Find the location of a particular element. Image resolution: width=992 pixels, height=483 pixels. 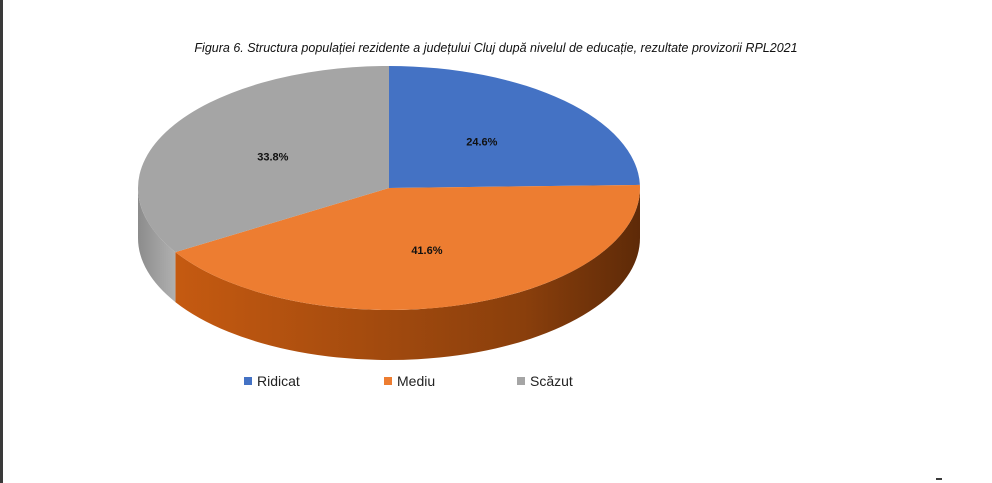

legend-label-scazut: Scăzut is located at coordinates (551, 381).